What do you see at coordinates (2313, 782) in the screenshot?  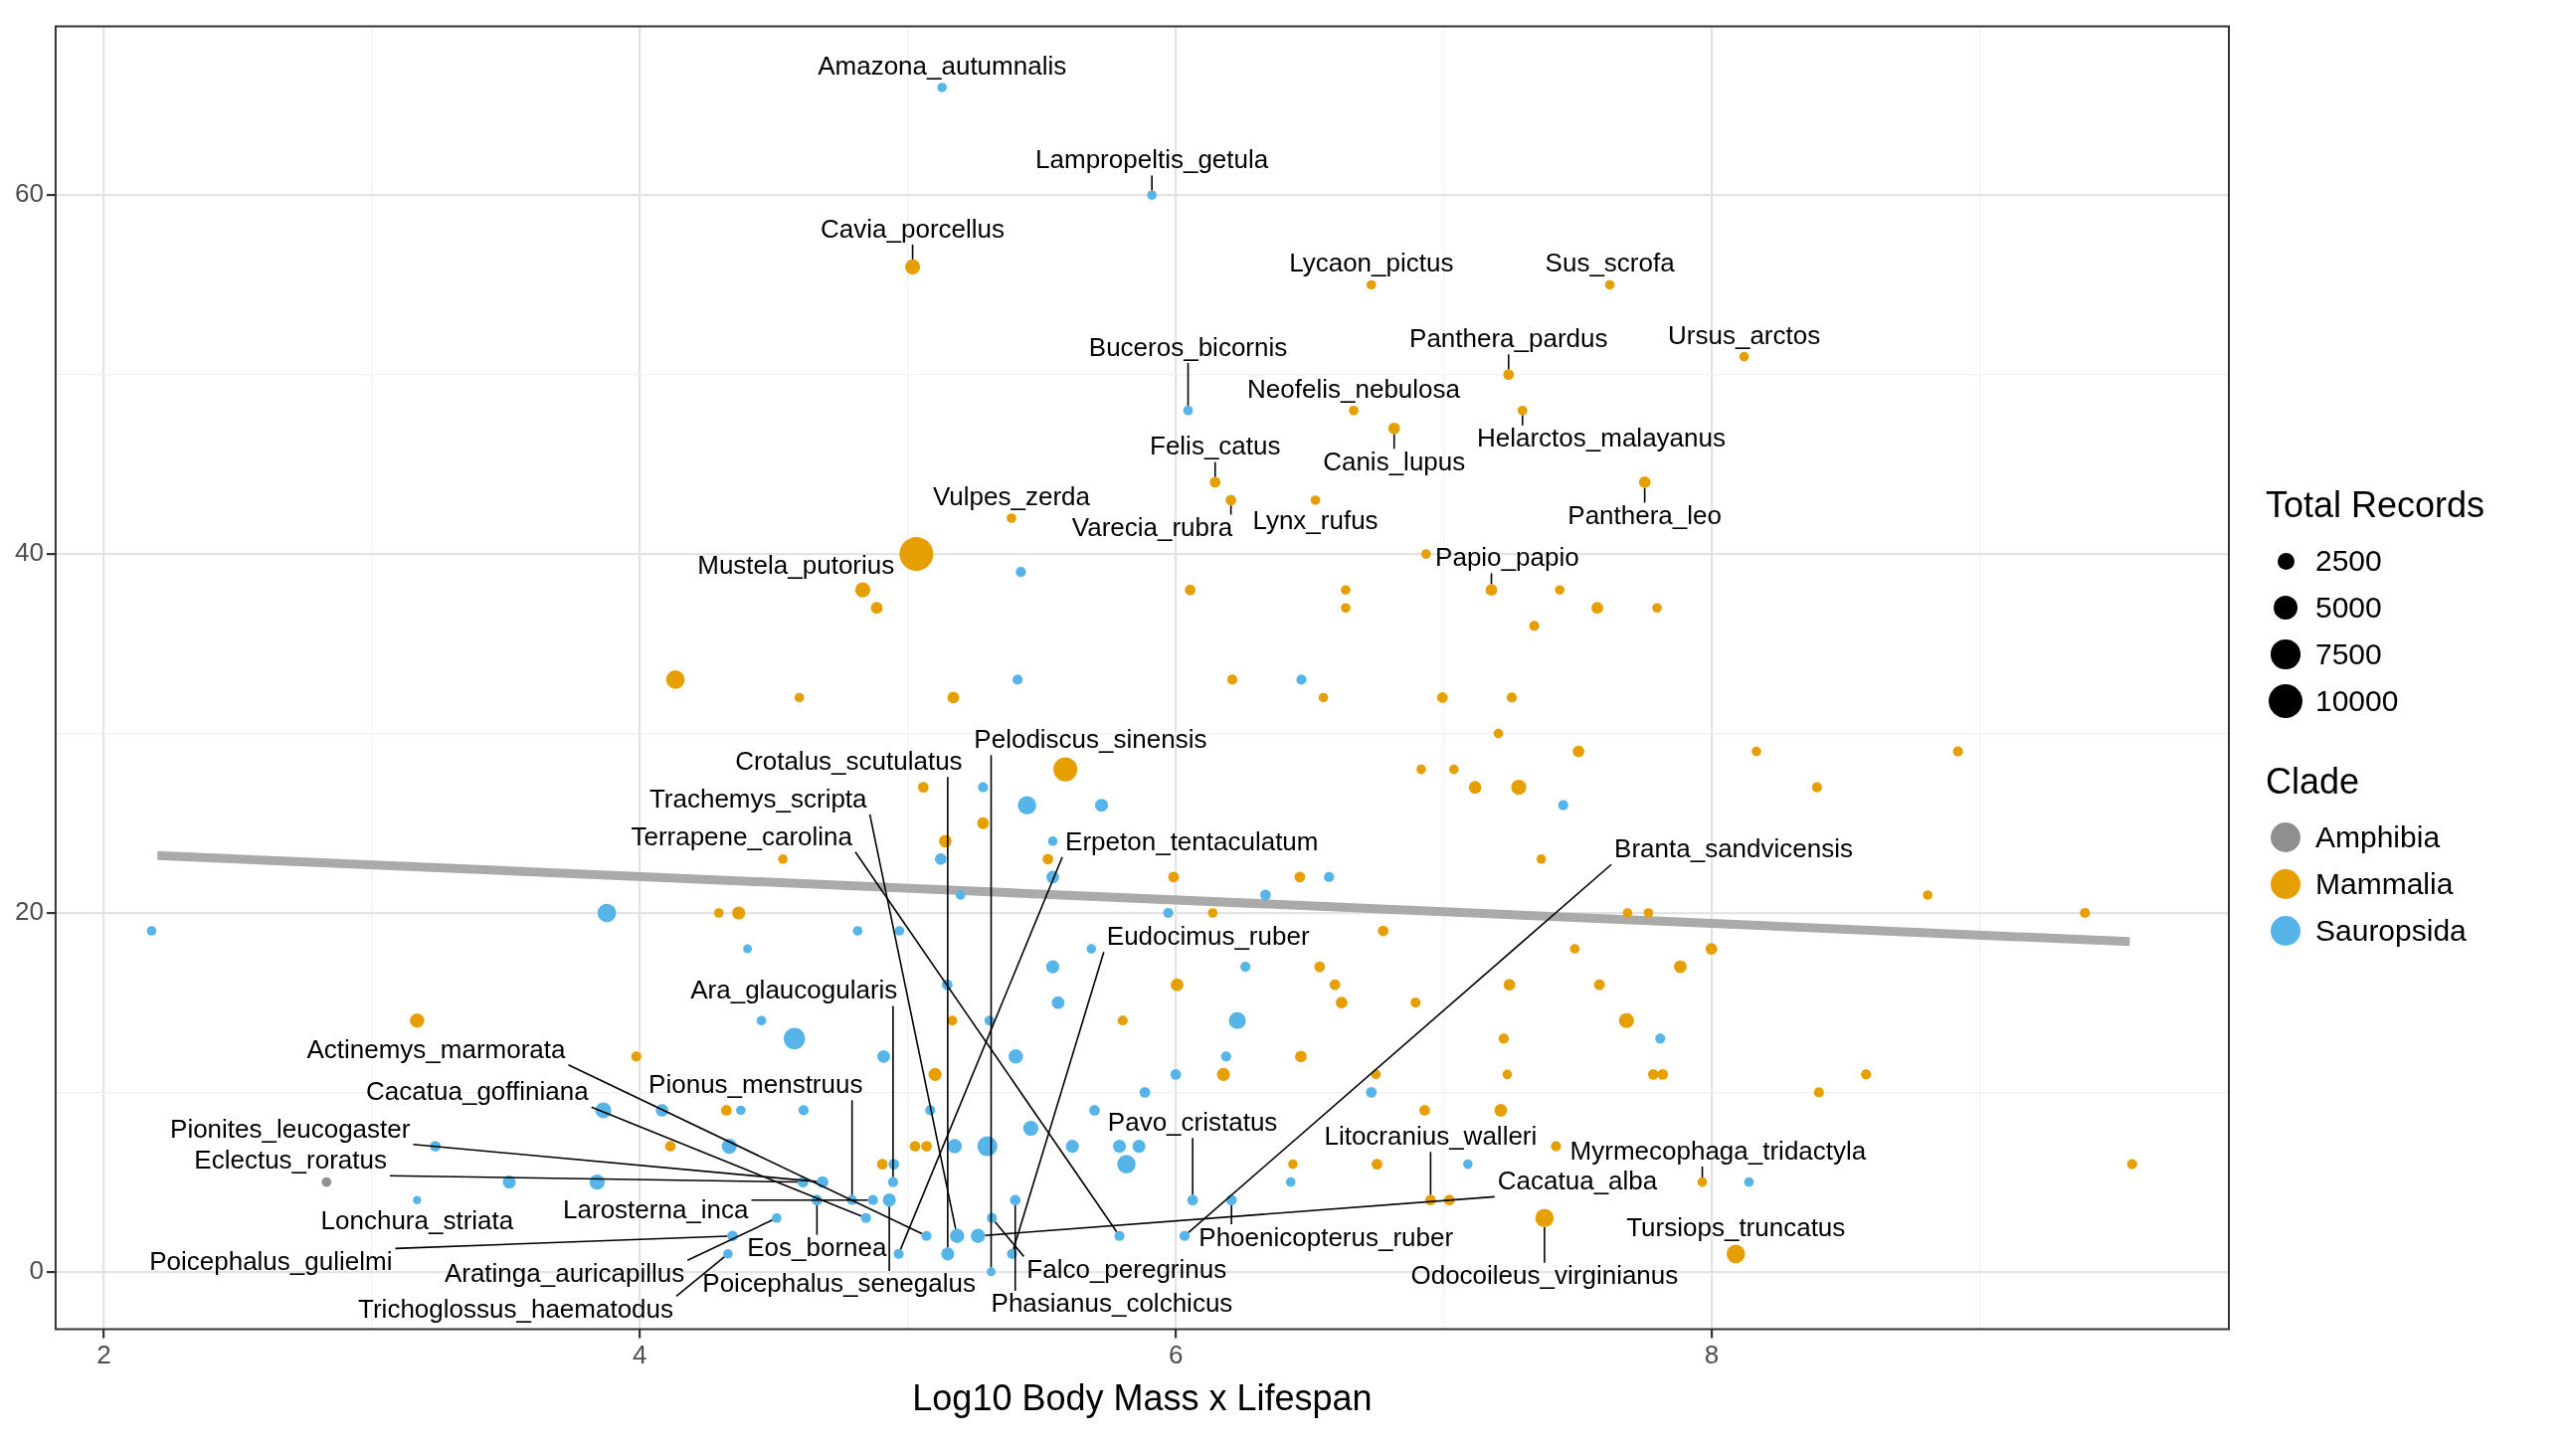 I see `legend-title: Clade` at bounding box center [2313, 782].